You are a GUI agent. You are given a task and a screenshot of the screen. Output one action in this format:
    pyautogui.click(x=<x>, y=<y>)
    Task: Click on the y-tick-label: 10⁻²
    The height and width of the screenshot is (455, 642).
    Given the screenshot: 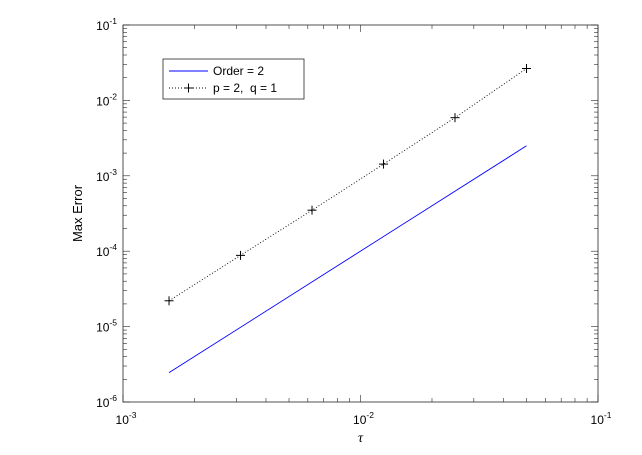 What is the action you would take?
    pyautogui.click(x=106, y=99)
    